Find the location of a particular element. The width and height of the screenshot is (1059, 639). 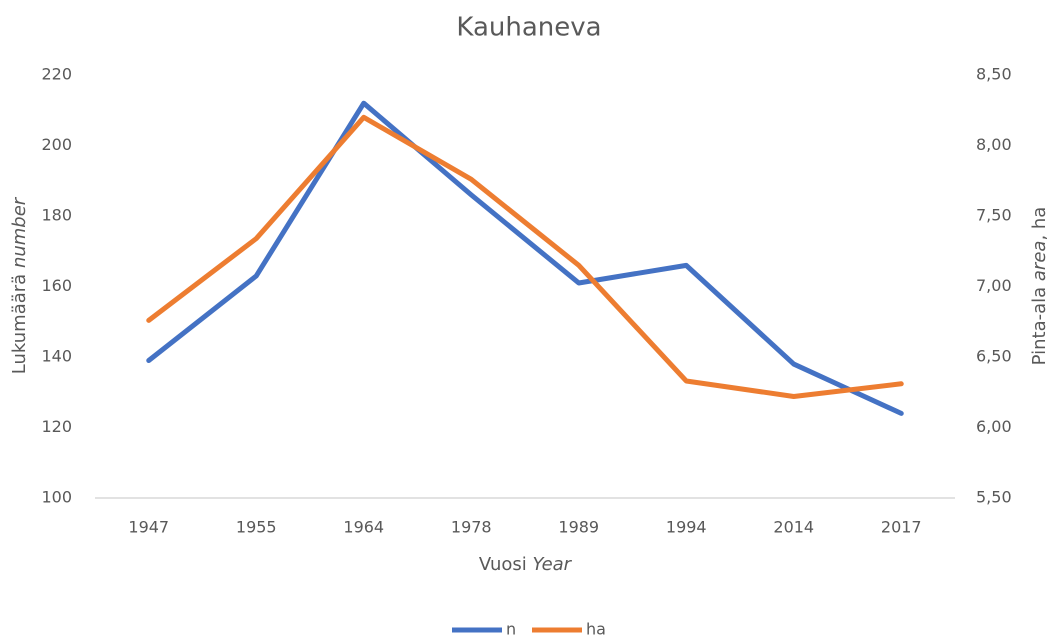

x-tick-label: 1964 is located at coordinates (363, 527).